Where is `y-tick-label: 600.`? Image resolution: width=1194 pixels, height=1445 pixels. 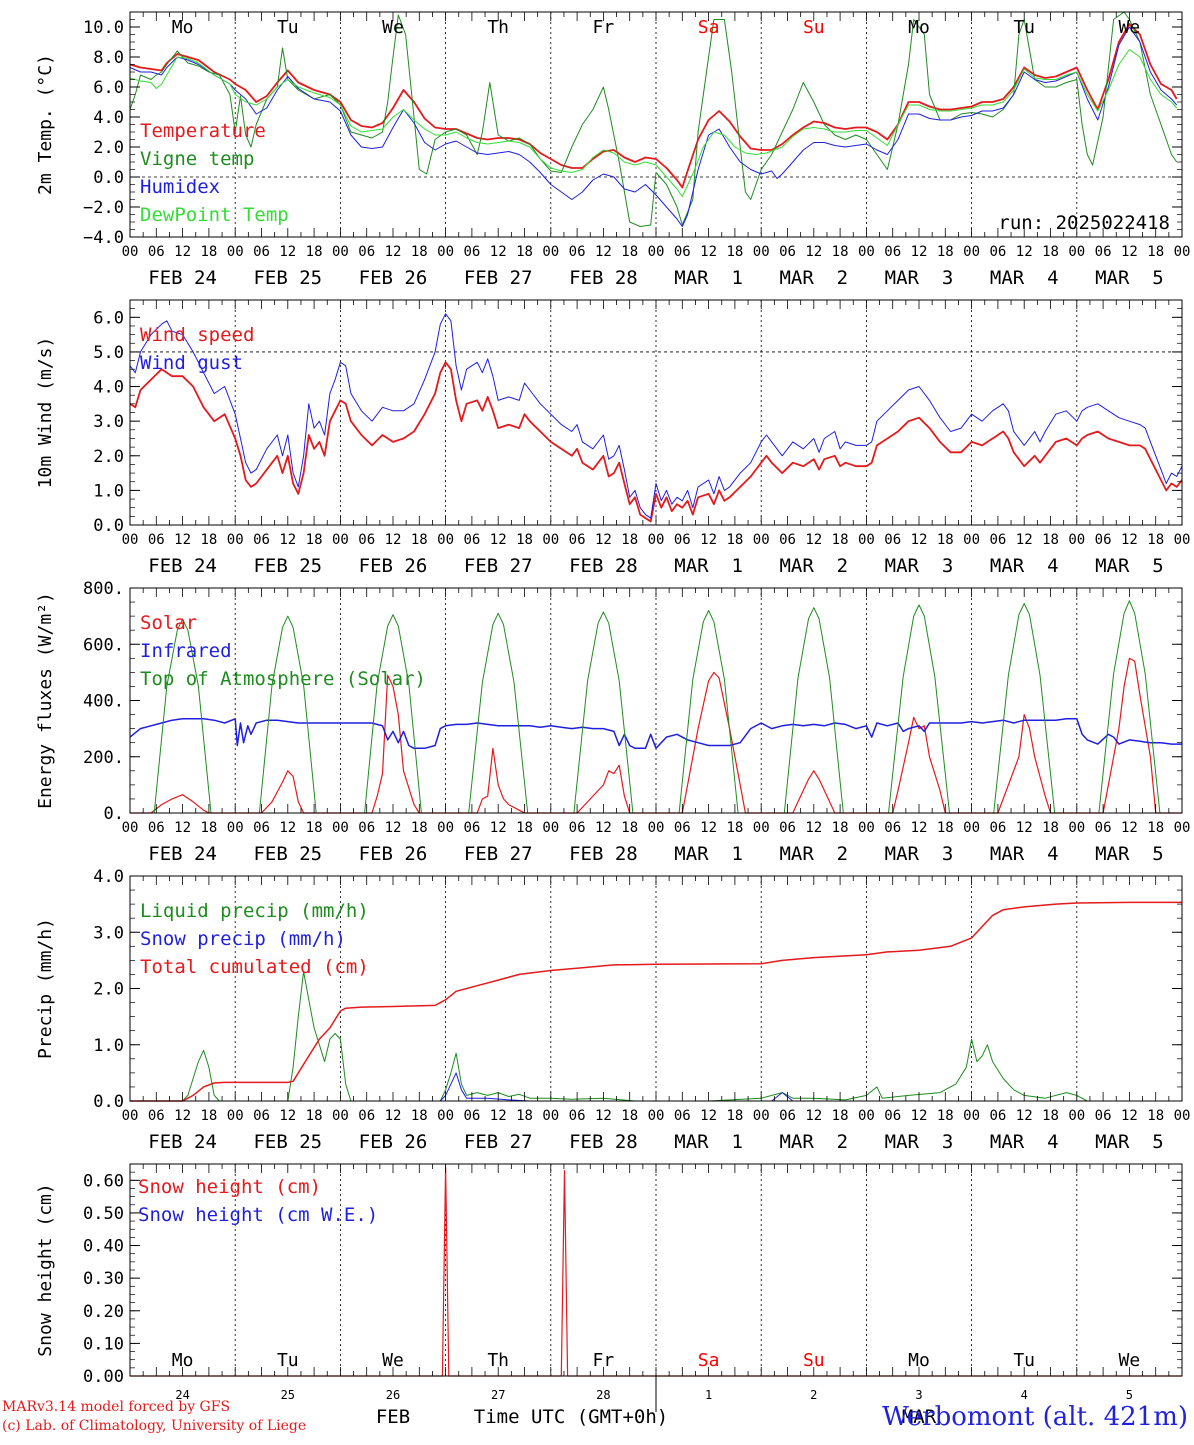 y-tick-label: 600. is located at coordinates (103, 645).